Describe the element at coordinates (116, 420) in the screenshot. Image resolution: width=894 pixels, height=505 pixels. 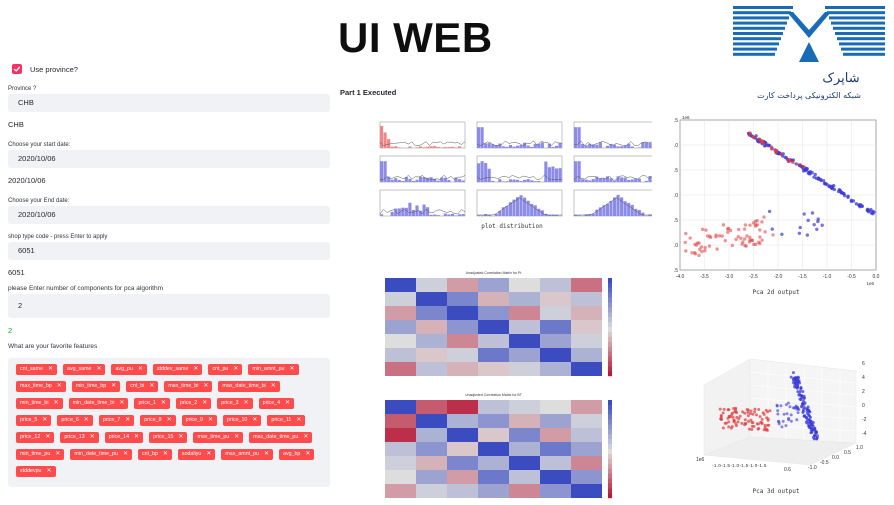
I see `feature-tag: price_7 ✕` at that location.